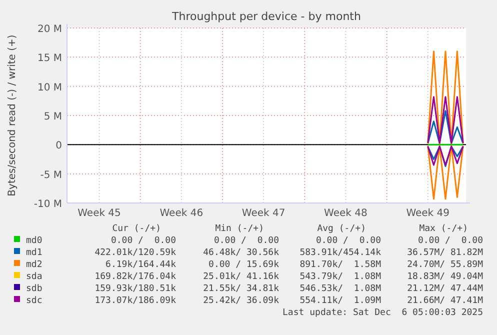  Describe the element at coordinates (59, 146) in the screenshot. I see `y-tick-label: 0` at that location.